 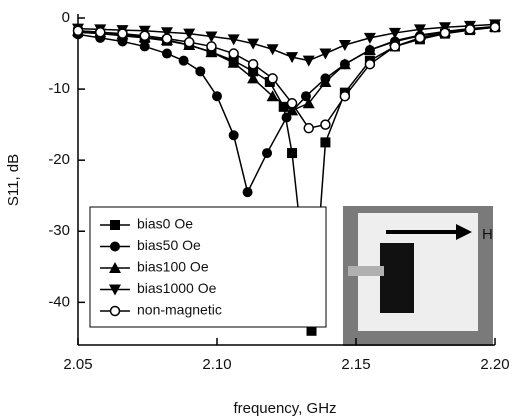 I want to click on inset-photo: H, so click(x=418, y=276).